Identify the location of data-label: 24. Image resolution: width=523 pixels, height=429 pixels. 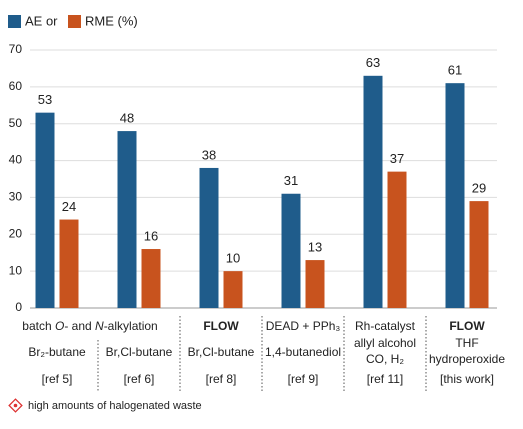
(69, 206).